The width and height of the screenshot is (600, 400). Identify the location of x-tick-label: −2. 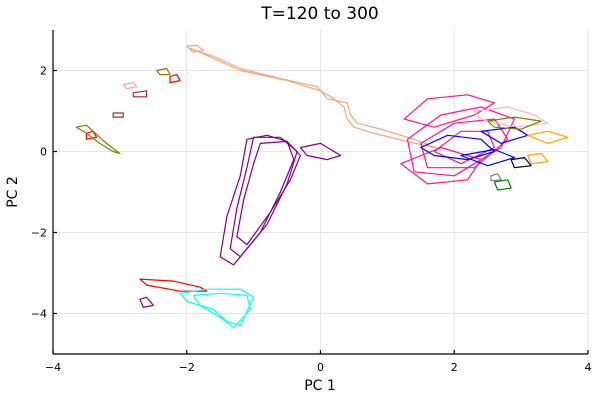
(187, 367).